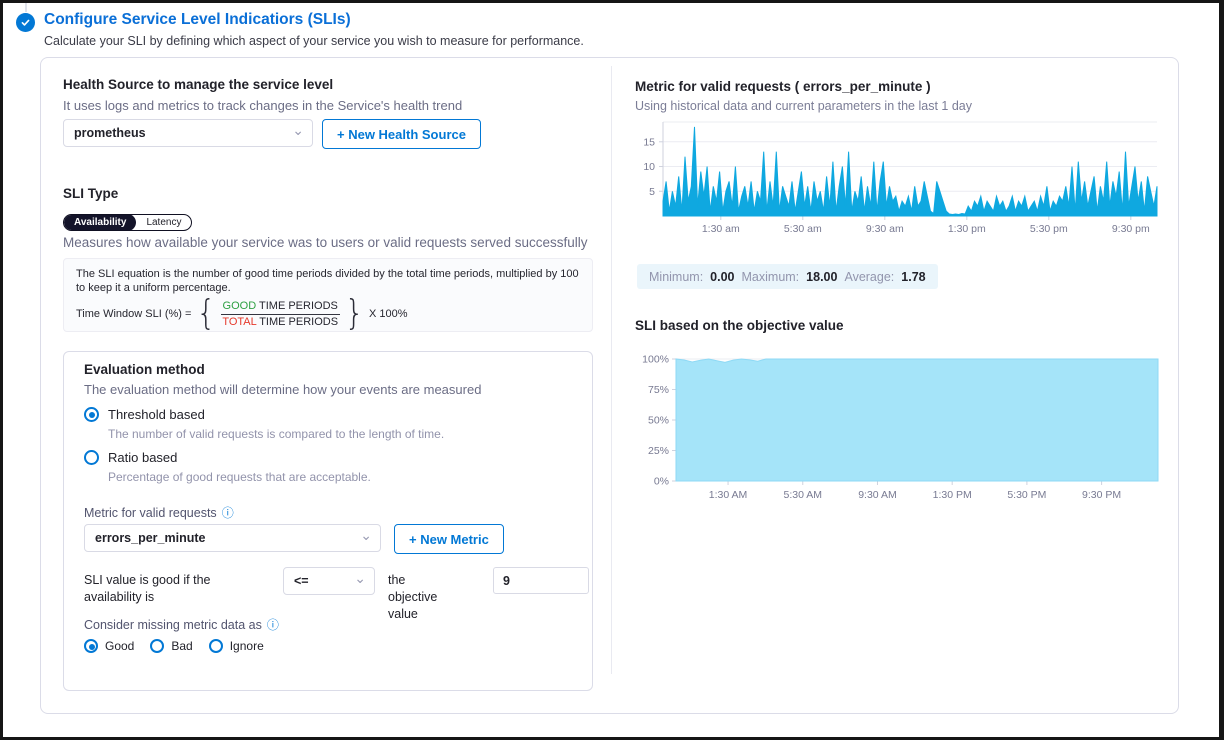 The image size is (1224, 740). Describe the element at coordinates (652, 192) in the screenshot. I see `svg-text: 5` at that location.